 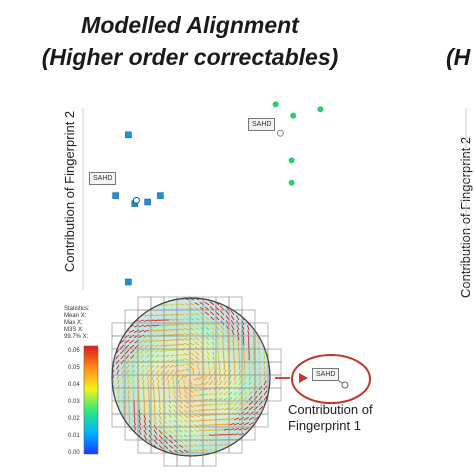 I want to click on stats-row-max: Max X:, so click(x=73, y=323).